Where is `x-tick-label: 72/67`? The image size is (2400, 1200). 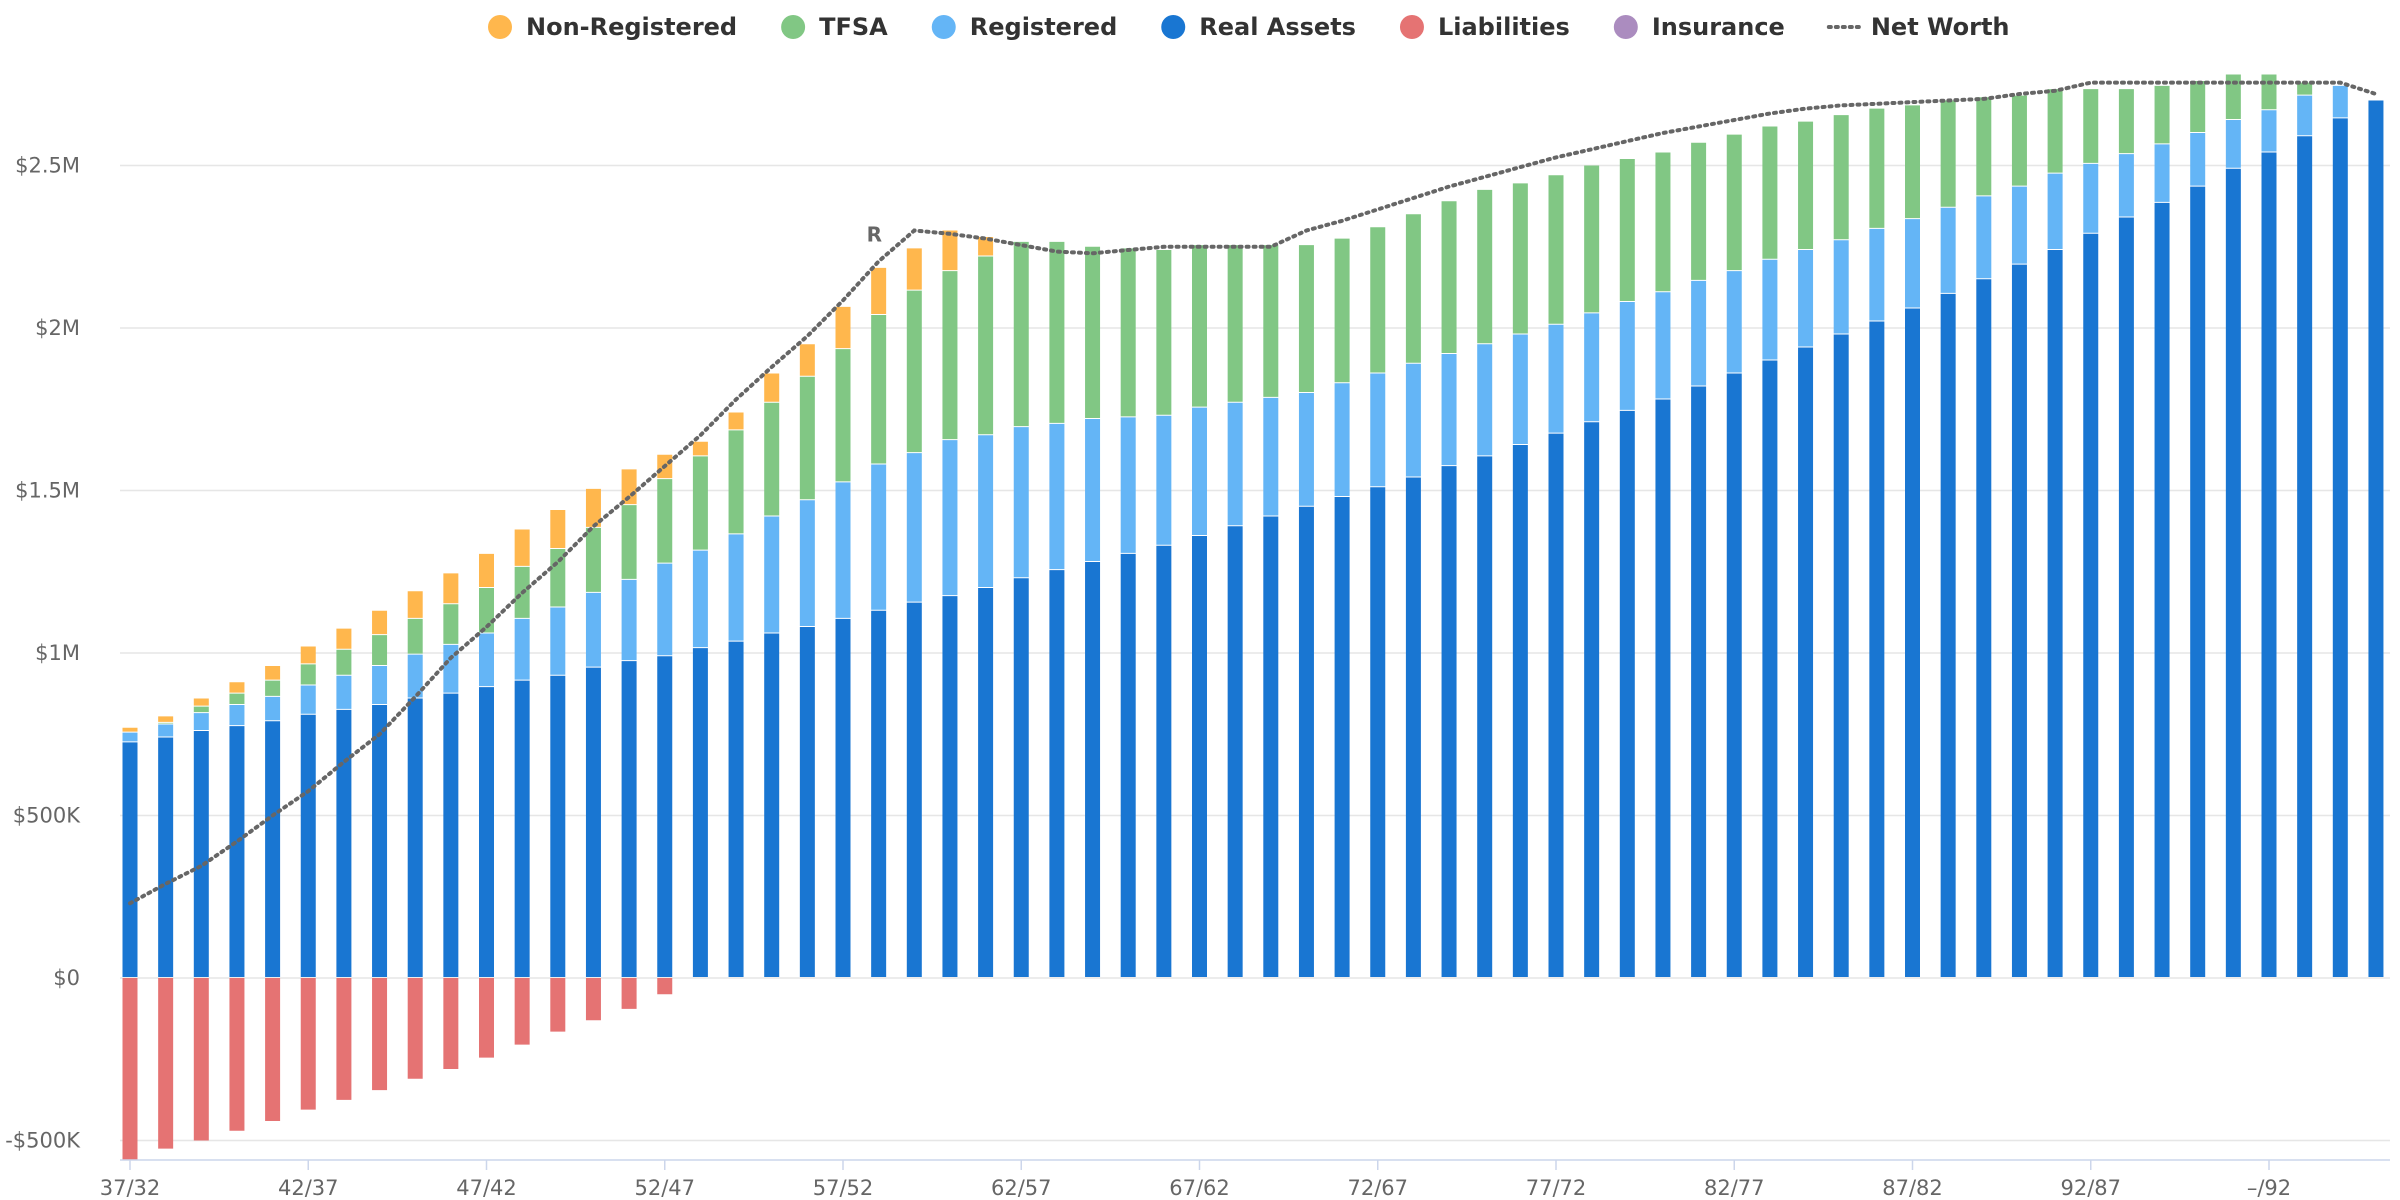
x-tick-label: 72/67 is located at coordinates (1377, 1188).